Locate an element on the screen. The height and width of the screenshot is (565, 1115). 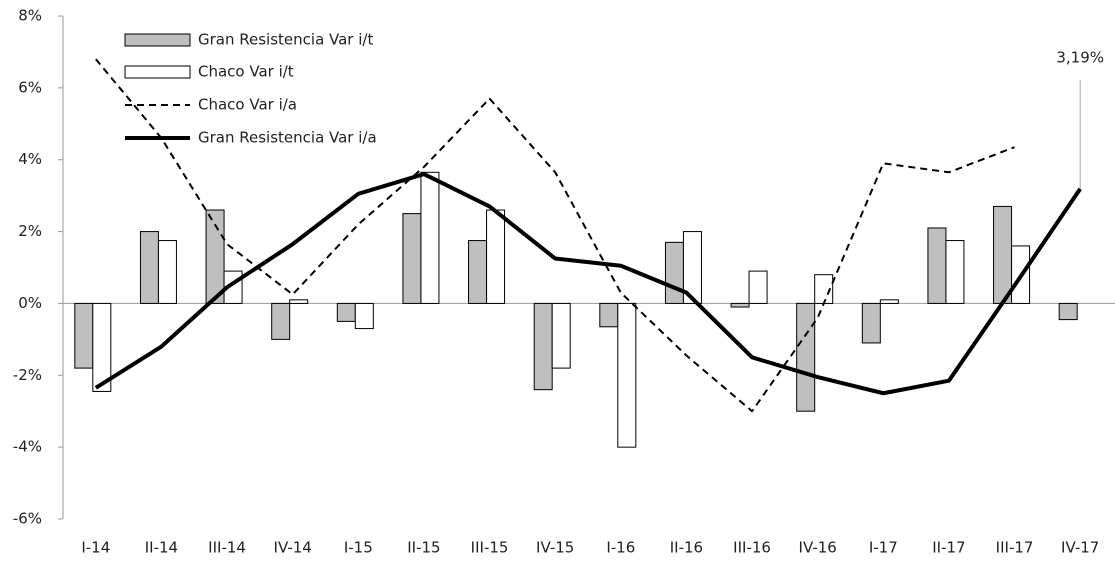
data-label: 3,19% is located at coordinates (1080, 58).